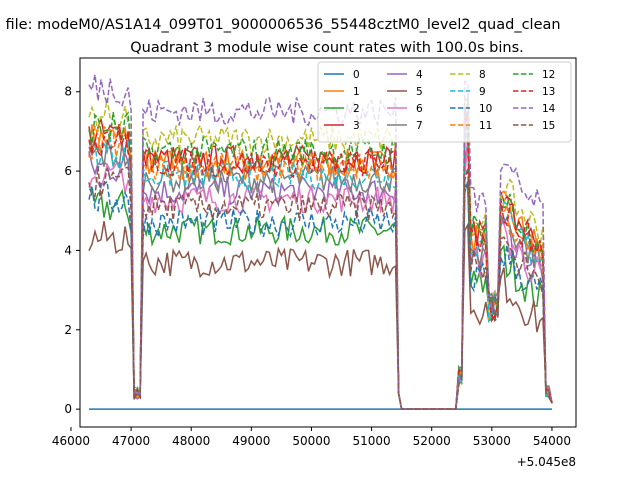  Describe the element at coordinates (371, 441) in the screenshot. I see `x-tick-label: 51000` at that location.